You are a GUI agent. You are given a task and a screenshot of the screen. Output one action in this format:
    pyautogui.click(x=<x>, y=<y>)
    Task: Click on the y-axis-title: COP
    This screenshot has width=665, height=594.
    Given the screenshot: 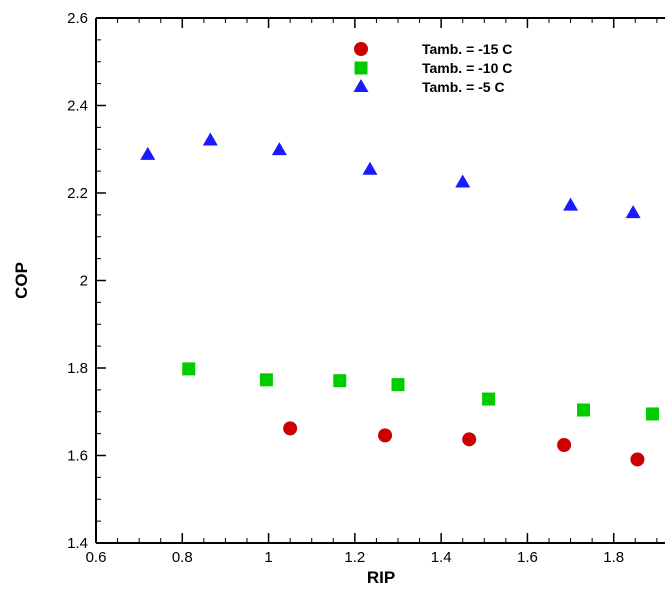 What is the action you would take?
    pyautogui.click(x=21, y=280)
    